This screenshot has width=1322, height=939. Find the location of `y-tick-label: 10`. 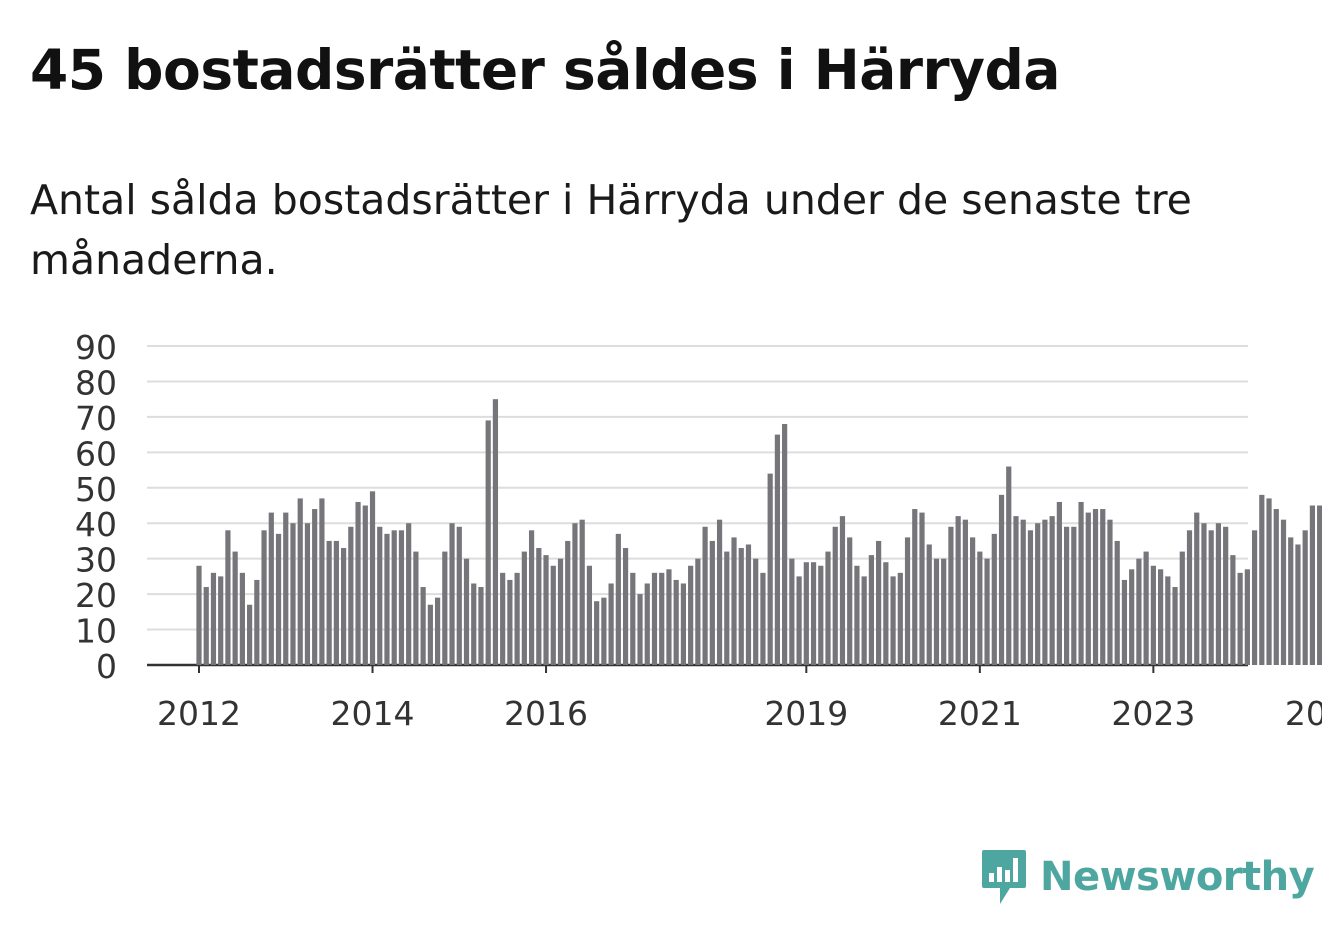

y-tick-label: 10 is located at coordinates (96, 631).